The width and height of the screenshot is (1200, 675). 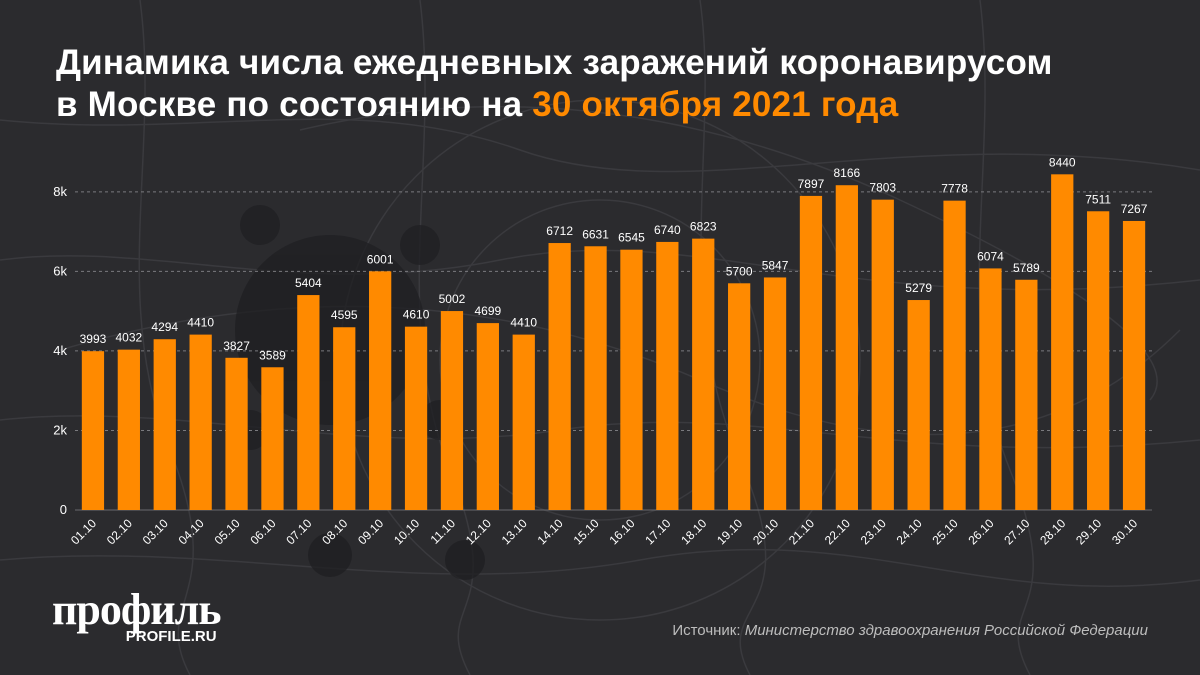 I want to click on x-tick-label: 24.10, so click(x=909, y=531).